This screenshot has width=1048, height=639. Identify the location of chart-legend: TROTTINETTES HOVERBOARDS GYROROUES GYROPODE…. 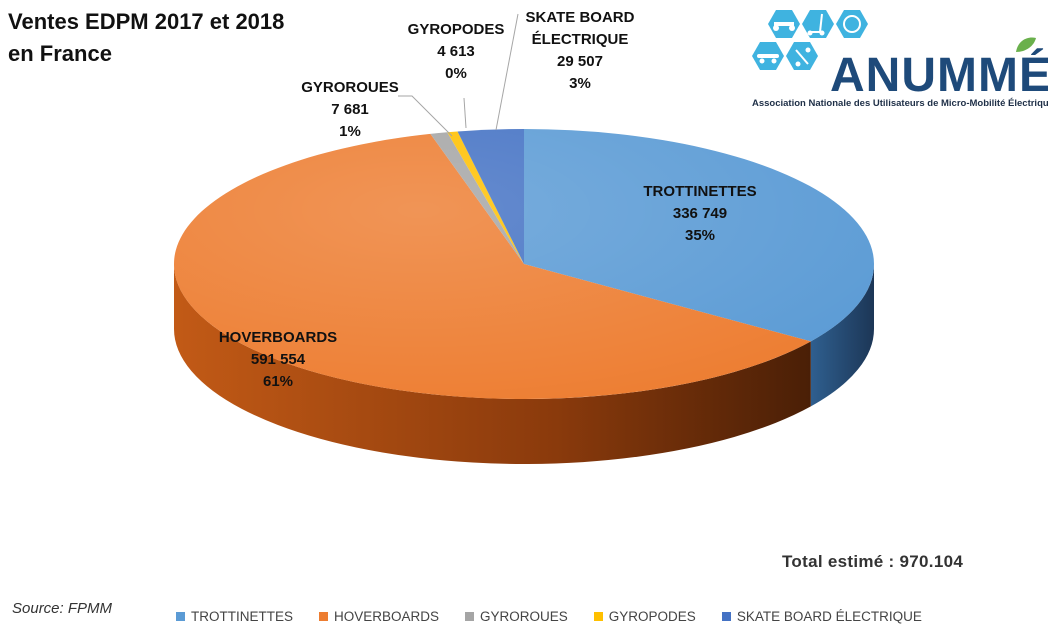
(549, 616).